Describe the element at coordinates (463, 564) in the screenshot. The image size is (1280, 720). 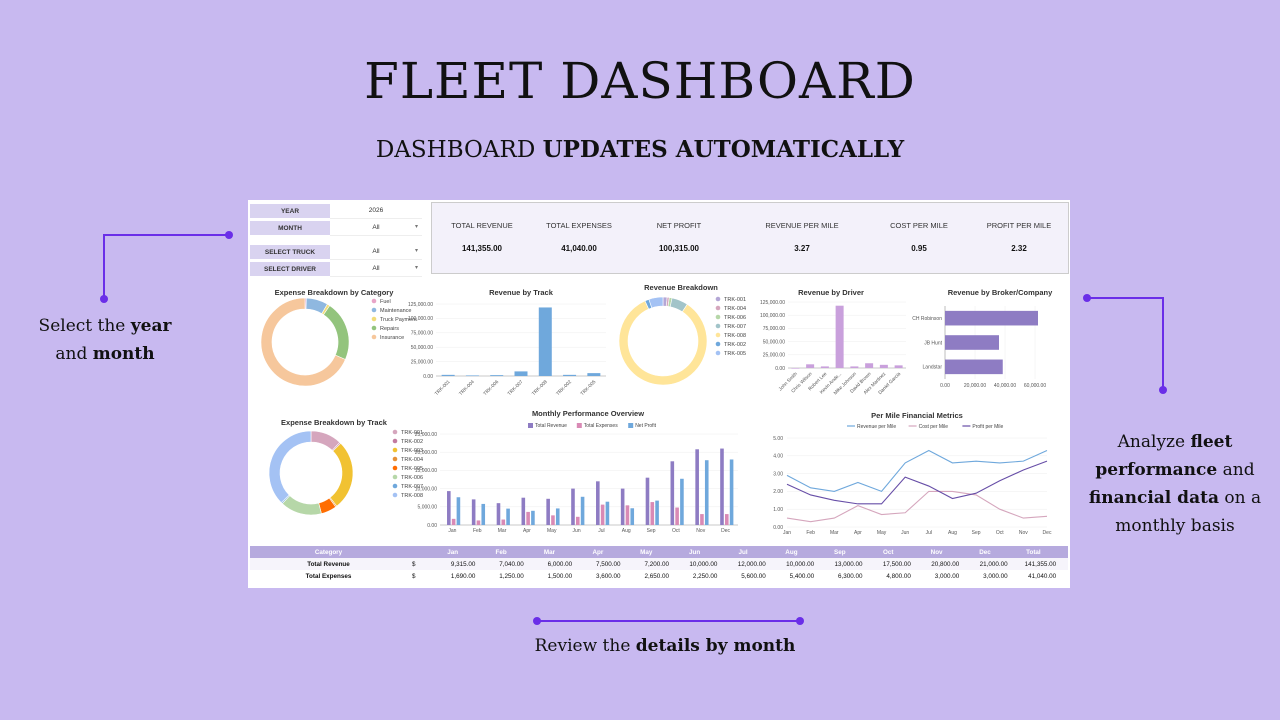
I see `table-cell: 9,315.00` at that location.